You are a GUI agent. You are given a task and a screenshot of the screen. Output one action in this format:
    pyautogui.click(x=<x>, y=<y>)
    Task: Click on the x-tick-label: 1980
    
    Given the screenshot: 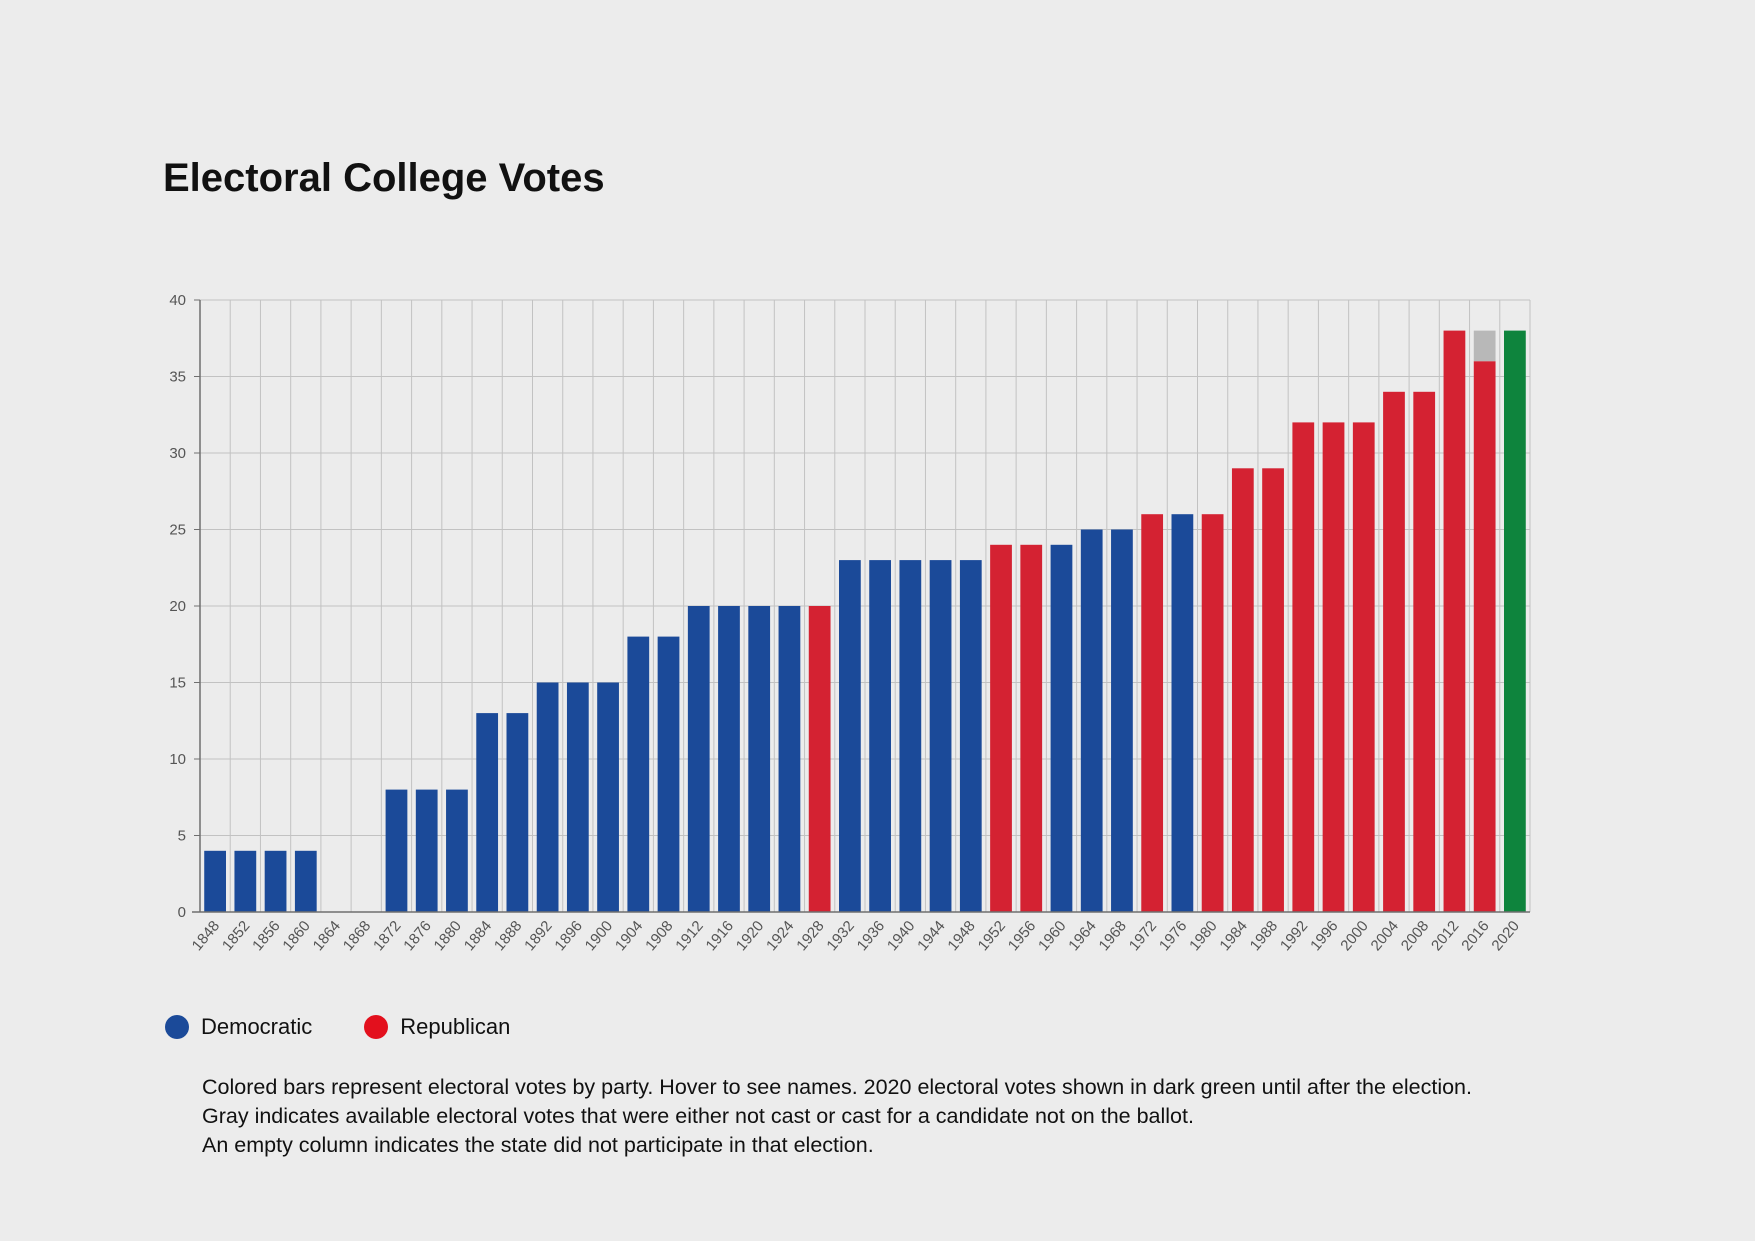 What is the action you would take?
    pyautogui.click(x=1203, y=936)
    